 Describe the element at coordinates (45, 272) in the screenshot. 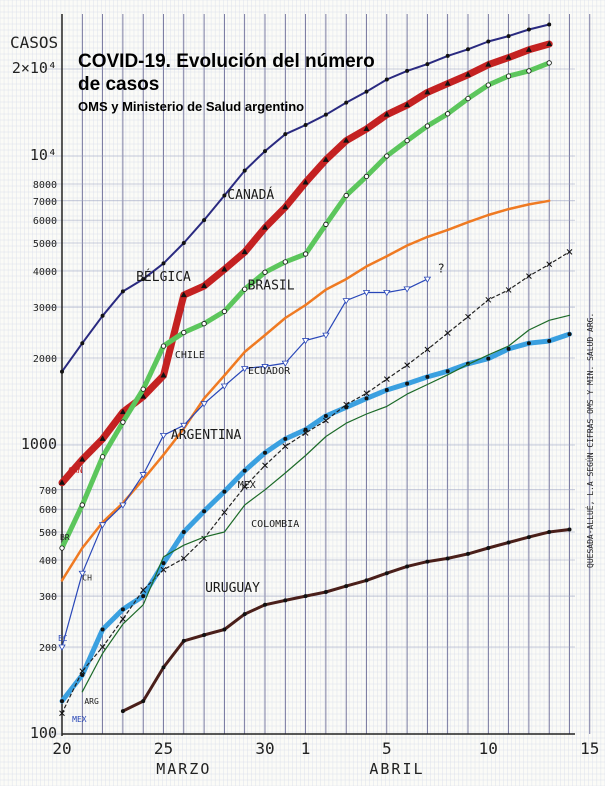

I see `y-tick-label: 4000` at that location.